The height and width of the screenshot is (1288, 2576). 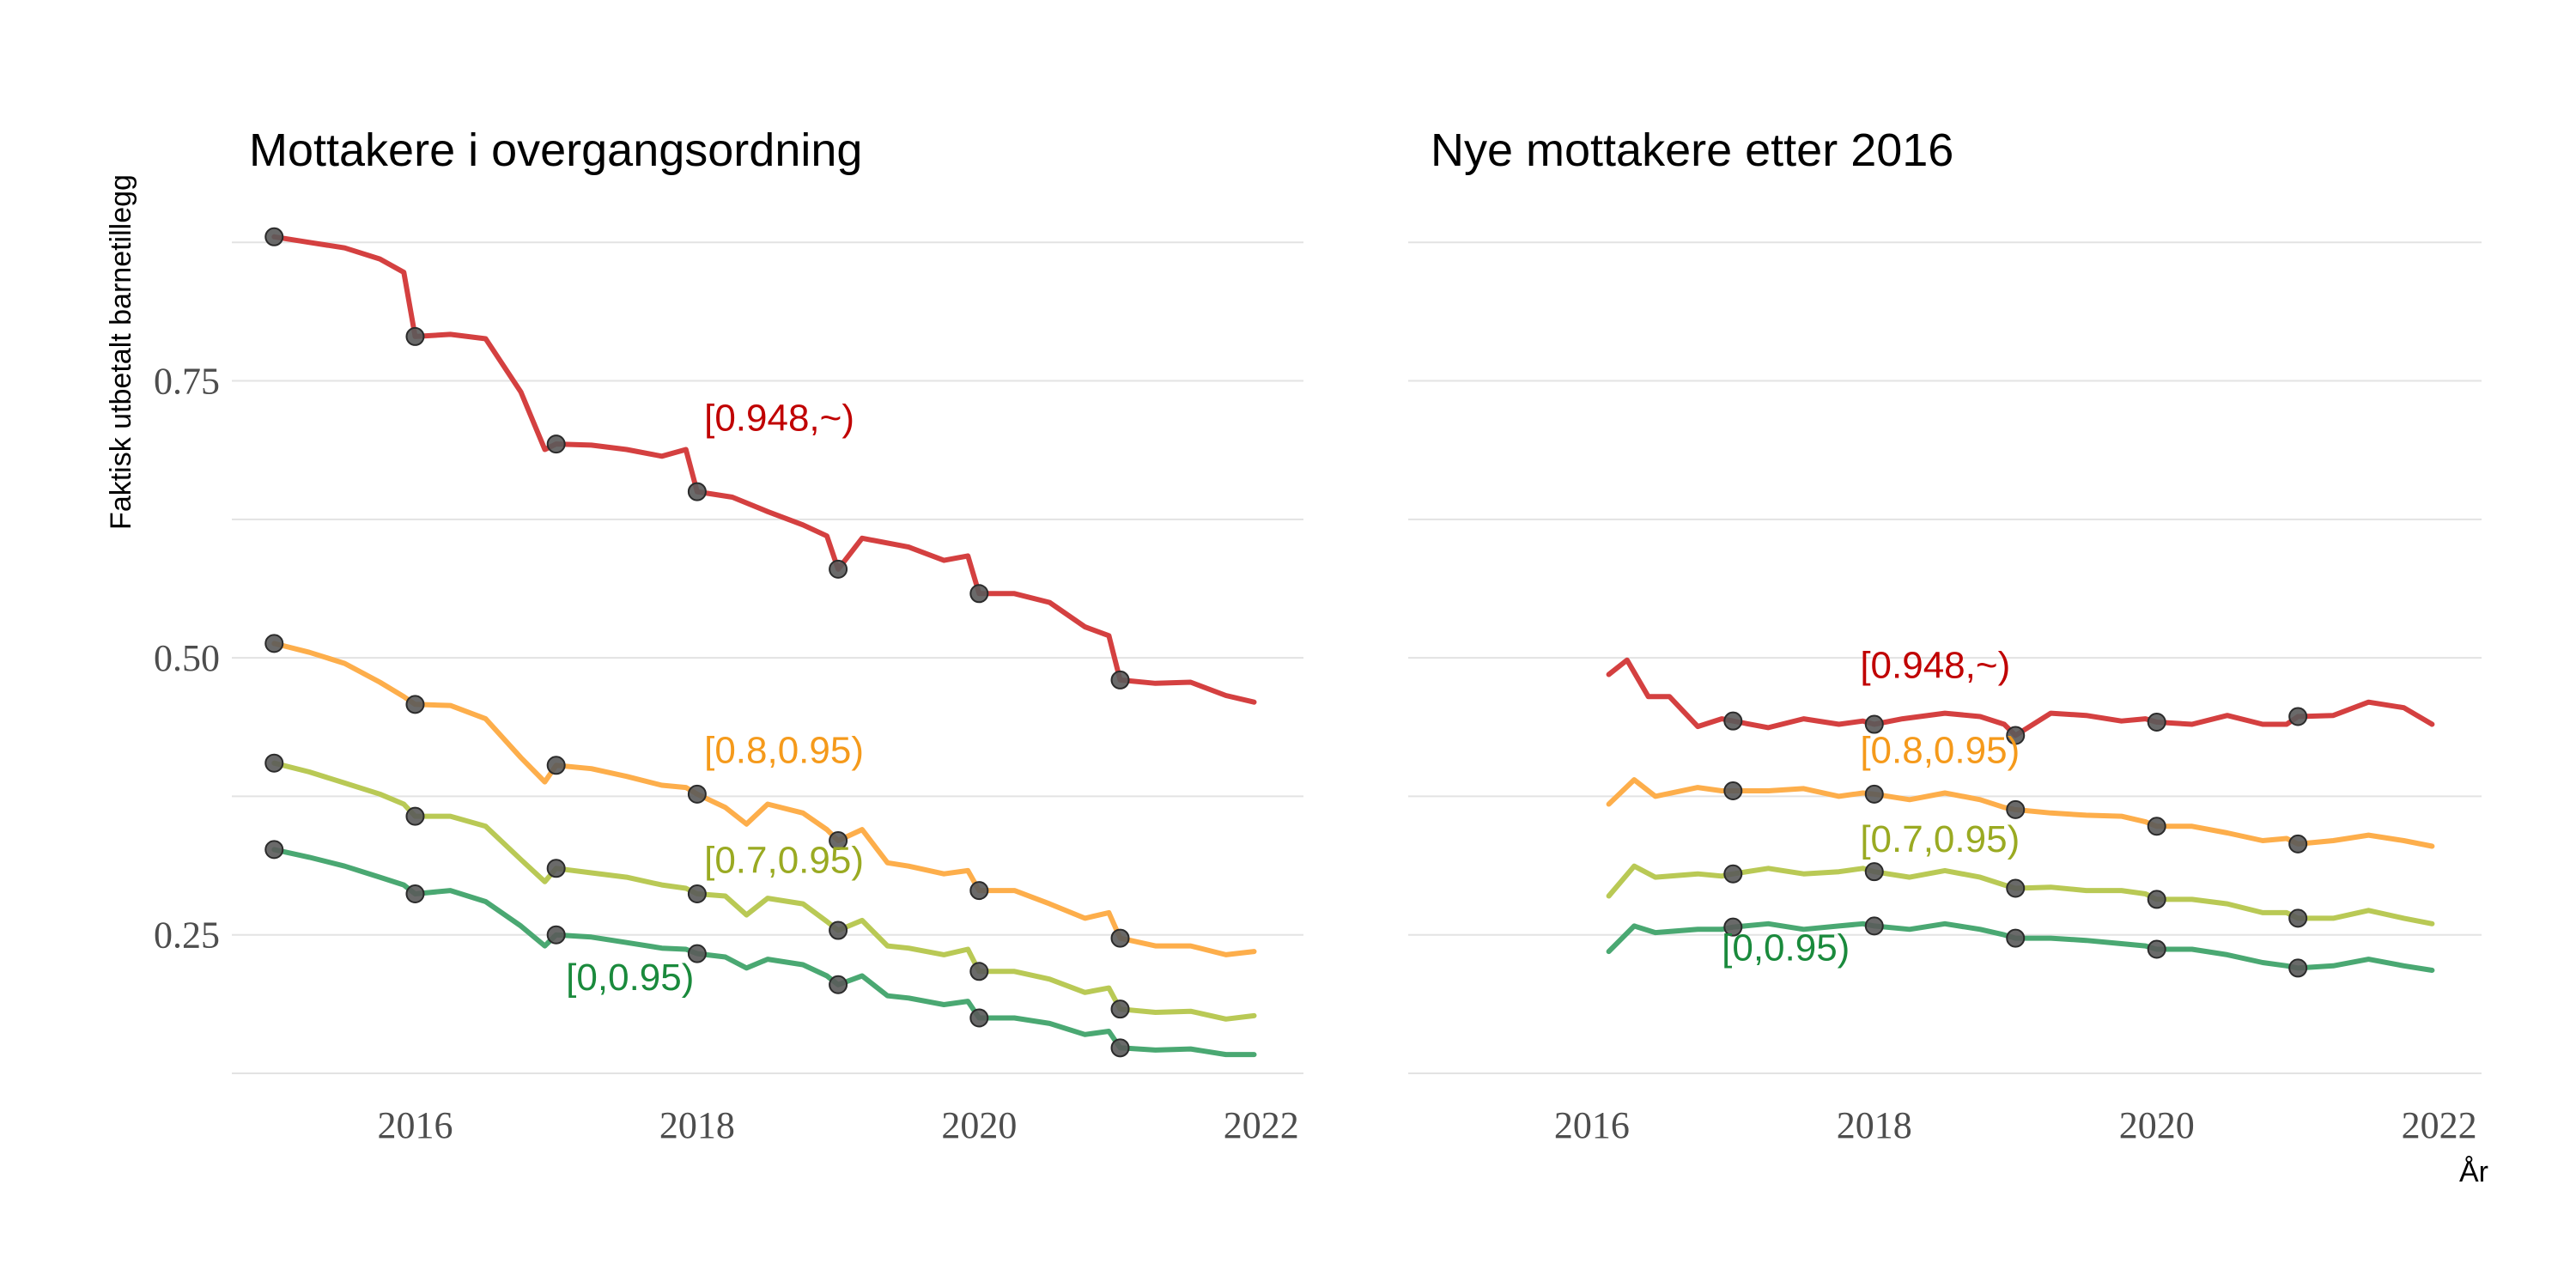 I want to click on panel-right-series: [0.948,~) [0.8,0.95) [0.7,0.95) [0,0.95), so click(x=2020, y=811).